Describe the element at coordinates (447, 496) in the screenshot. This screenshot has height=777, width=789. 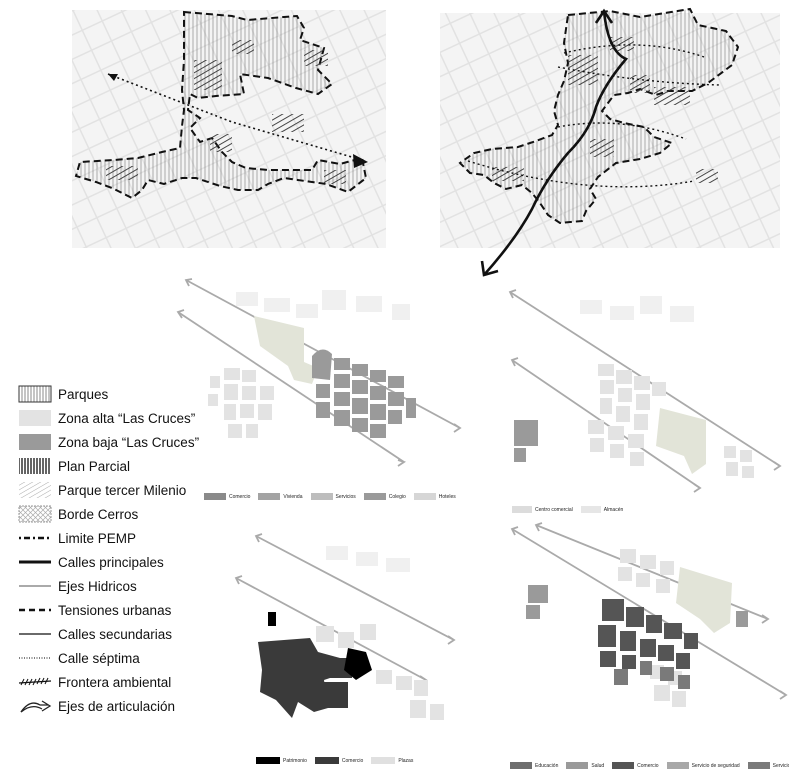
I see `legend-label: Hoteles` at that location.